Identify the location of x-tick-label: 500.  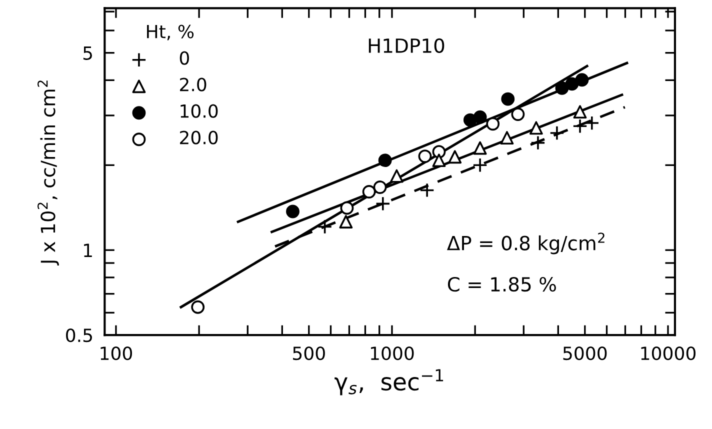
(309, 353).